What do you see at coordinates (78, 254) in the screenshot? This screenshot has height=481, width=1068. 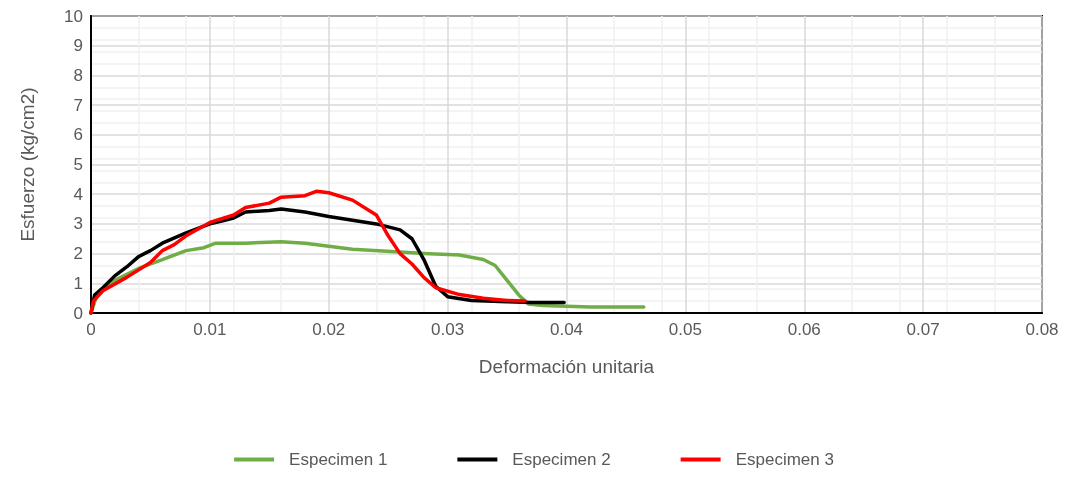 I see `y-tick-label: 2` at bounding box center [78, 254].